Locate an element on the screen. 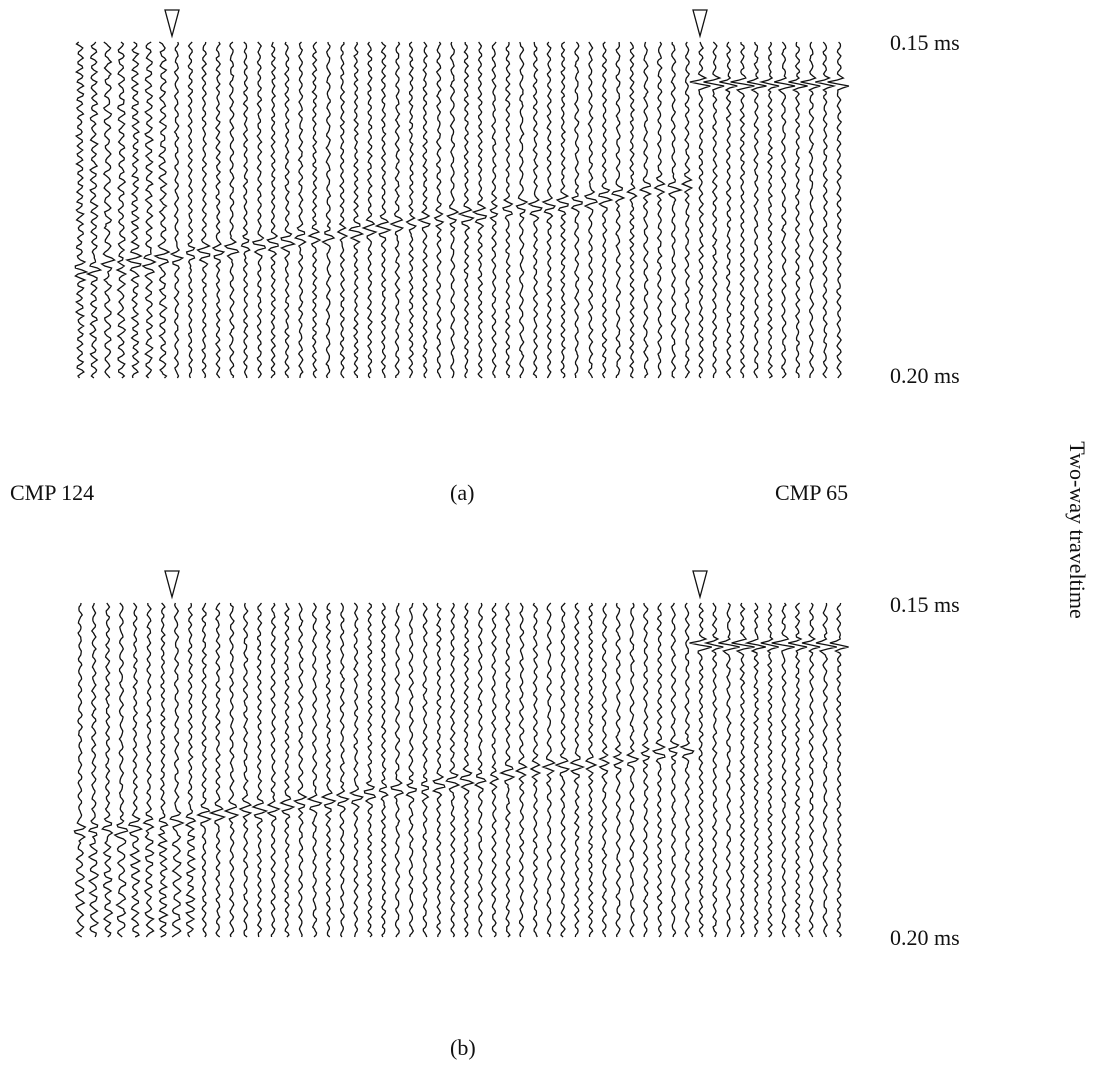 The image size is (1110, 1066). axis-label: Two-way traveltime is located at coordinates (1077, 529).